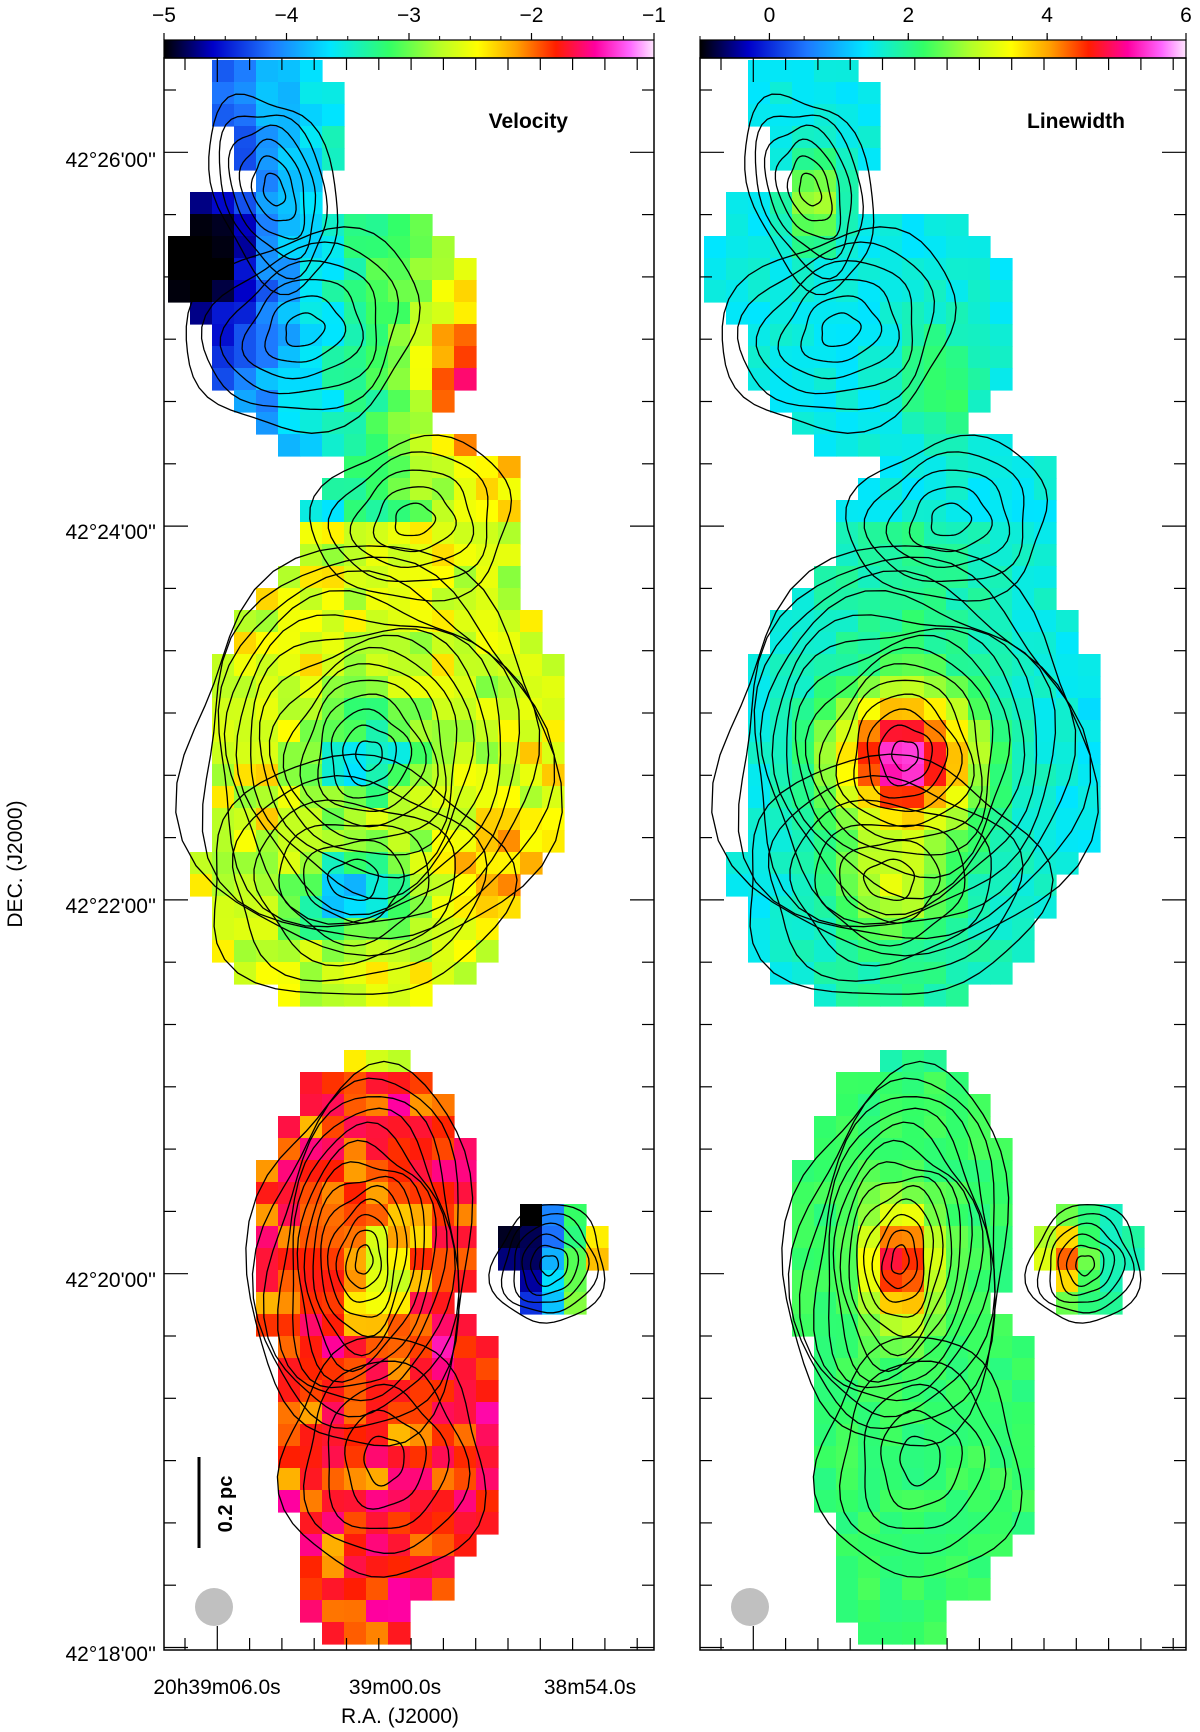  I want to click on colorbar-tick-label: −5, so click(164, 15).